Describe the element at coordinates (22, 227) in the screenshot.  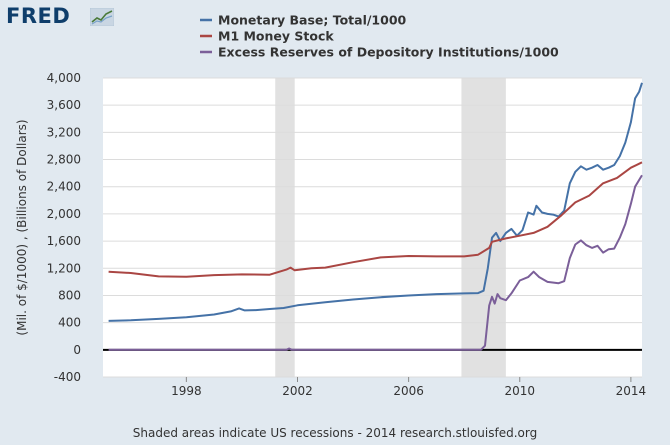
I see `y-axis-title: (Mil. of $/1000) , (Billions of Dollars)` at that location.